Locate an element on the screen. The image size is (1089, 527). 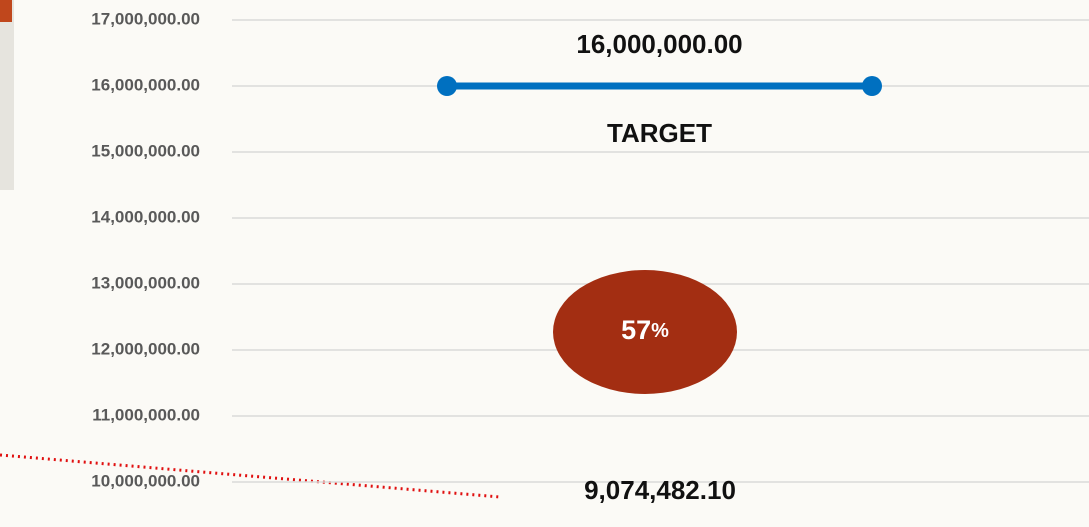
target-name: TARGET is located at coordinates (659, 133).